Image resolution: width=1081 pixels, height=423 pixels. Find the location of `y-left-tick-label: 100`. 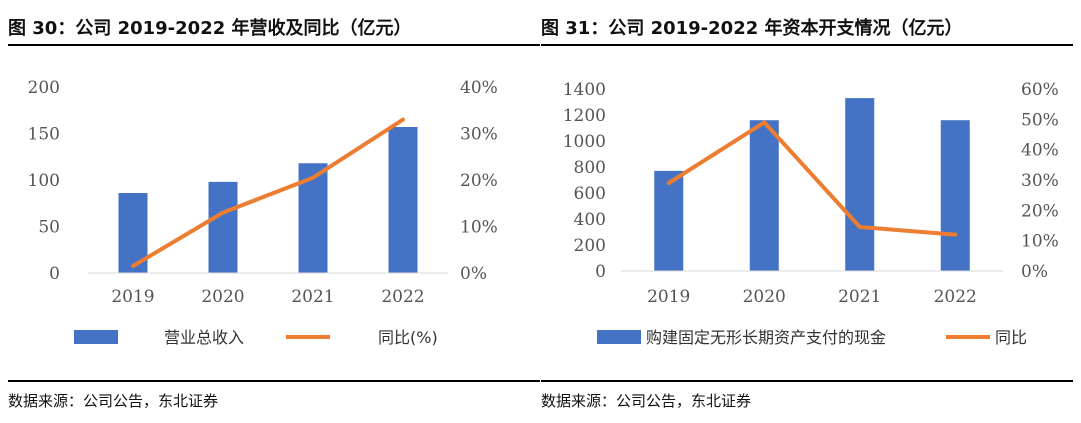

y-left-tick-label: 100 is located at coordinates (44, 181).